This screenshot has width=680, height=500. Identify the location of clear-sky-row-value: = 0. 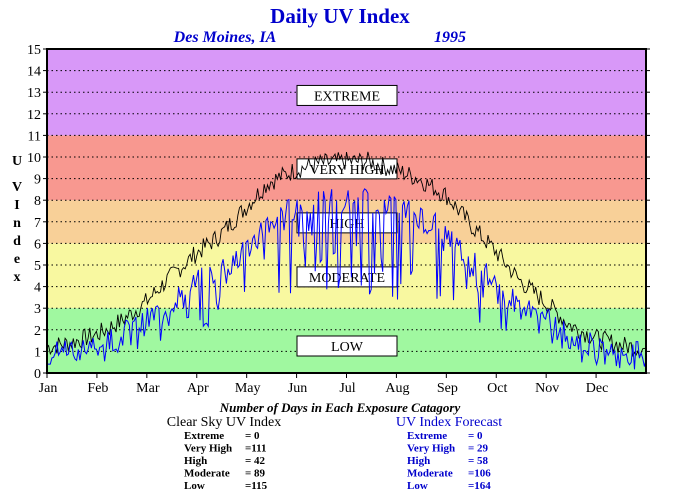
(252, 436).